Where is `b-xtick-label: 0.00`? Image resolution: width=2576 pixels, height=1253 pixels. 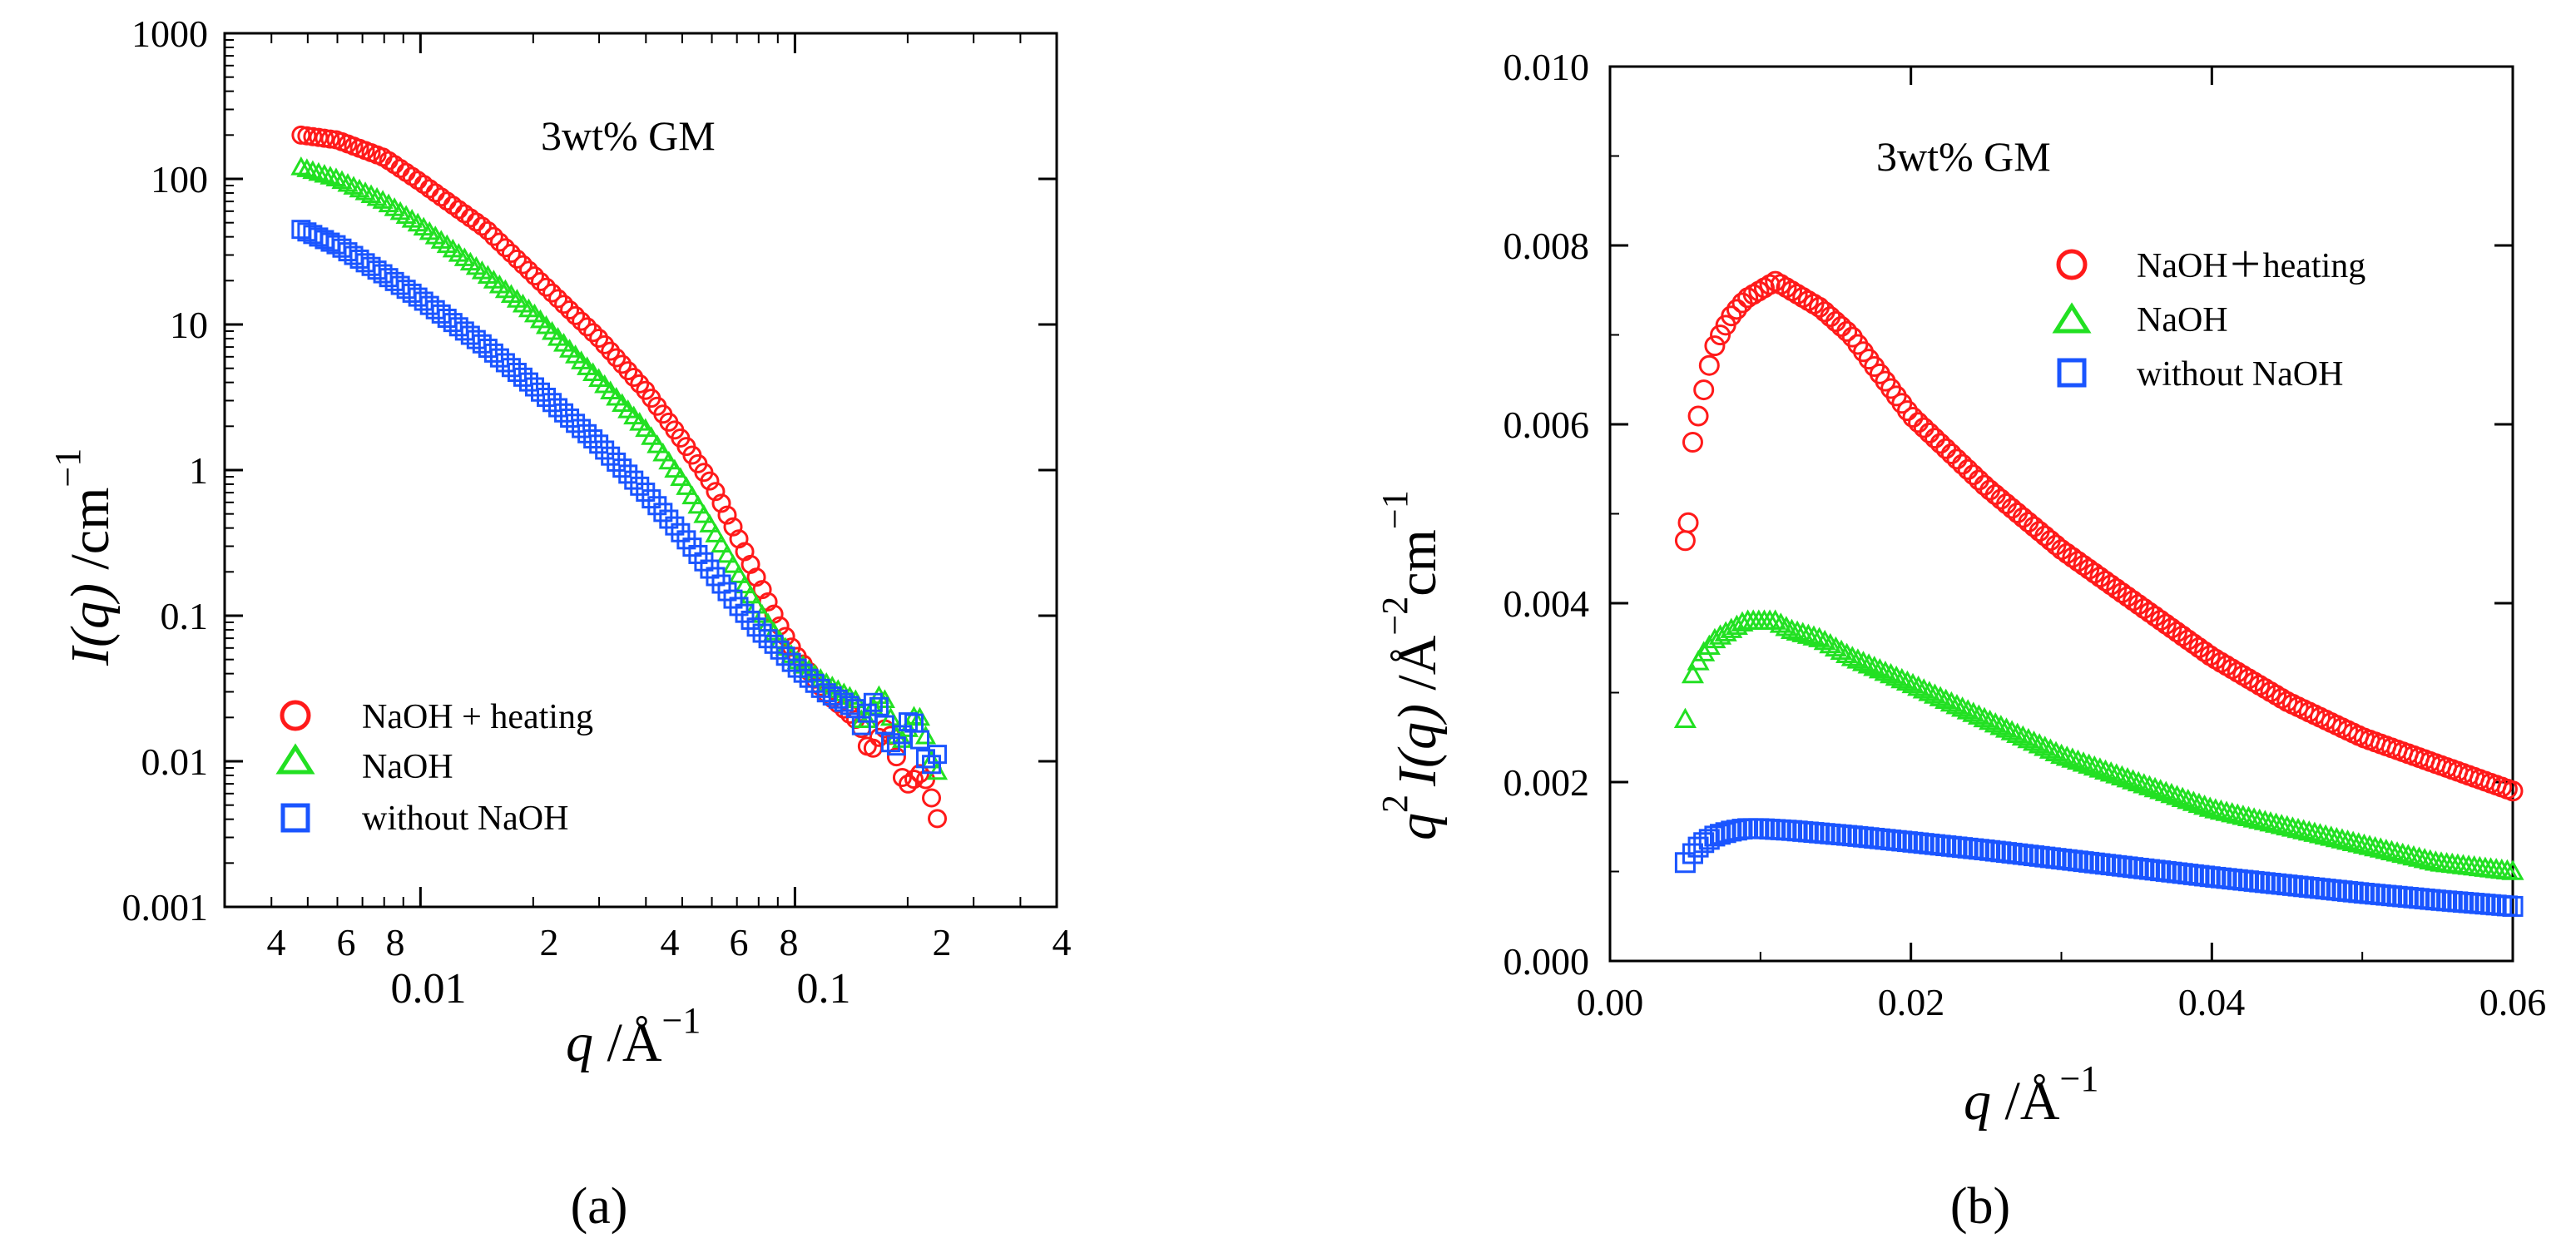
b-xtick-label: 0.00 is located at coordinates (1610, 1002).